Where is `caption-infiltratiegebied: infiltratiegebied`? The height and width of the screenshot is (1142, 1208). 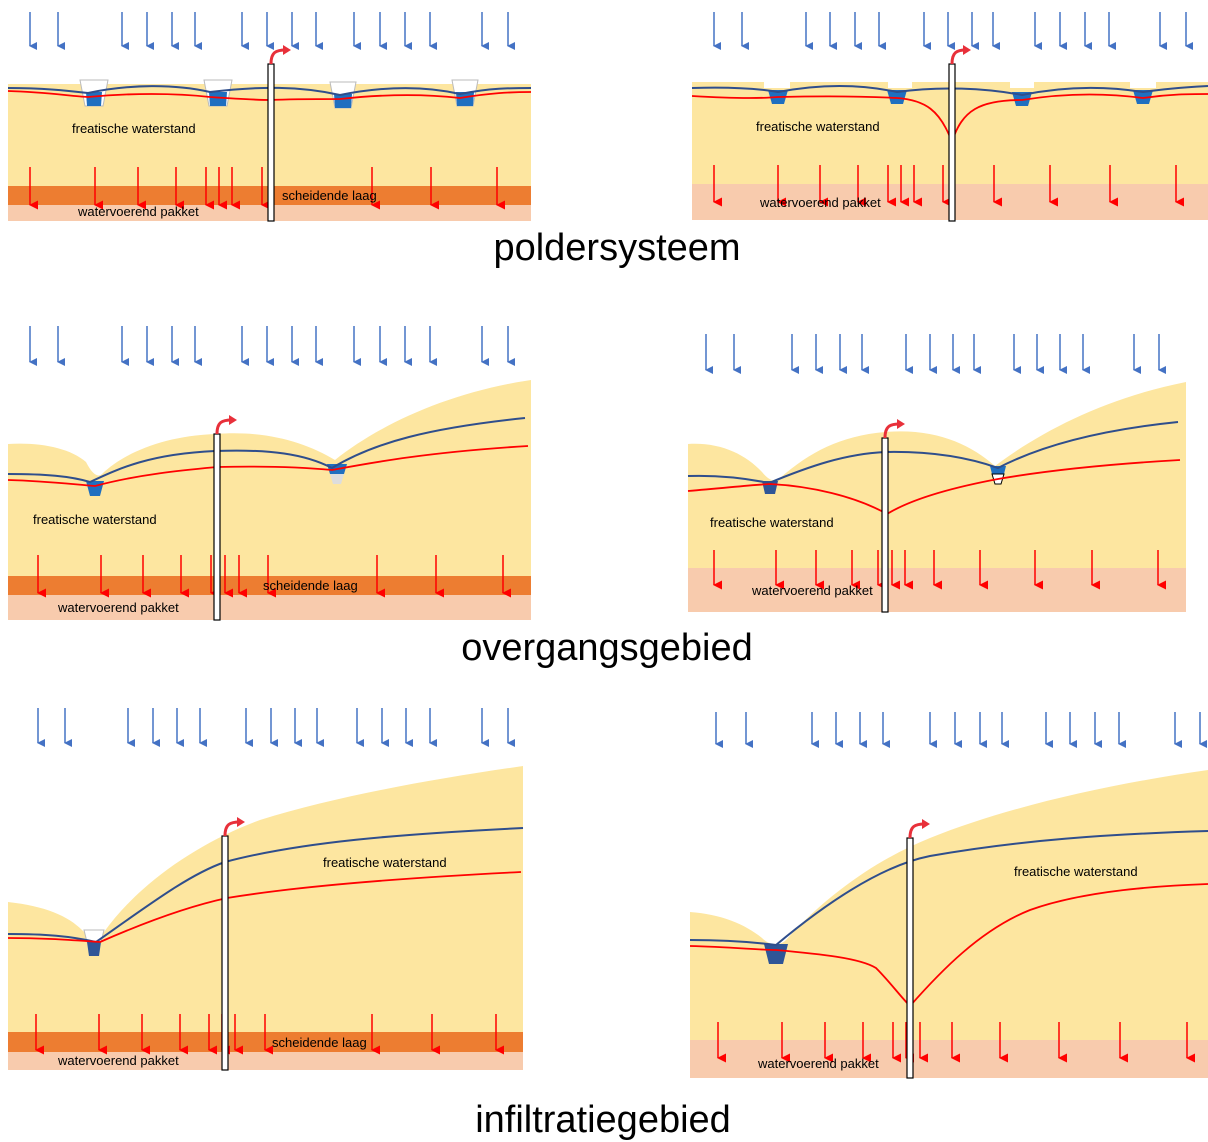 caption-infiltratiegebied: infiltratiegebied is located at coordinates (603, 1120).